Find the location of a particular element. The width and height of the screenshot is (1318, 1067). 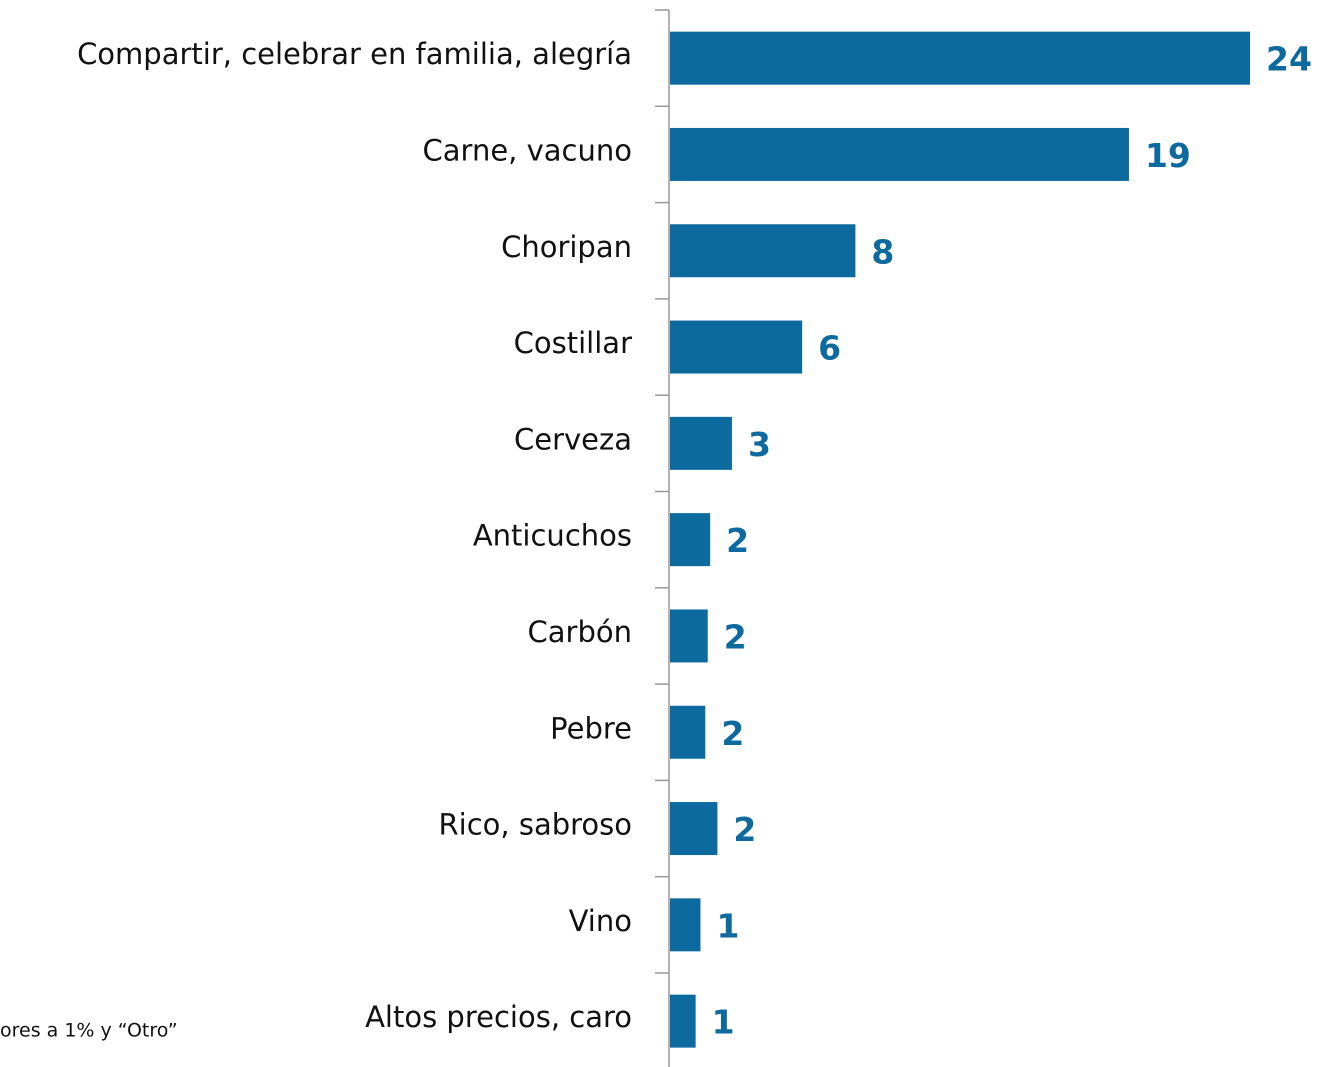

category-label: Rico, sabroso is located at coordinates (536, 825).